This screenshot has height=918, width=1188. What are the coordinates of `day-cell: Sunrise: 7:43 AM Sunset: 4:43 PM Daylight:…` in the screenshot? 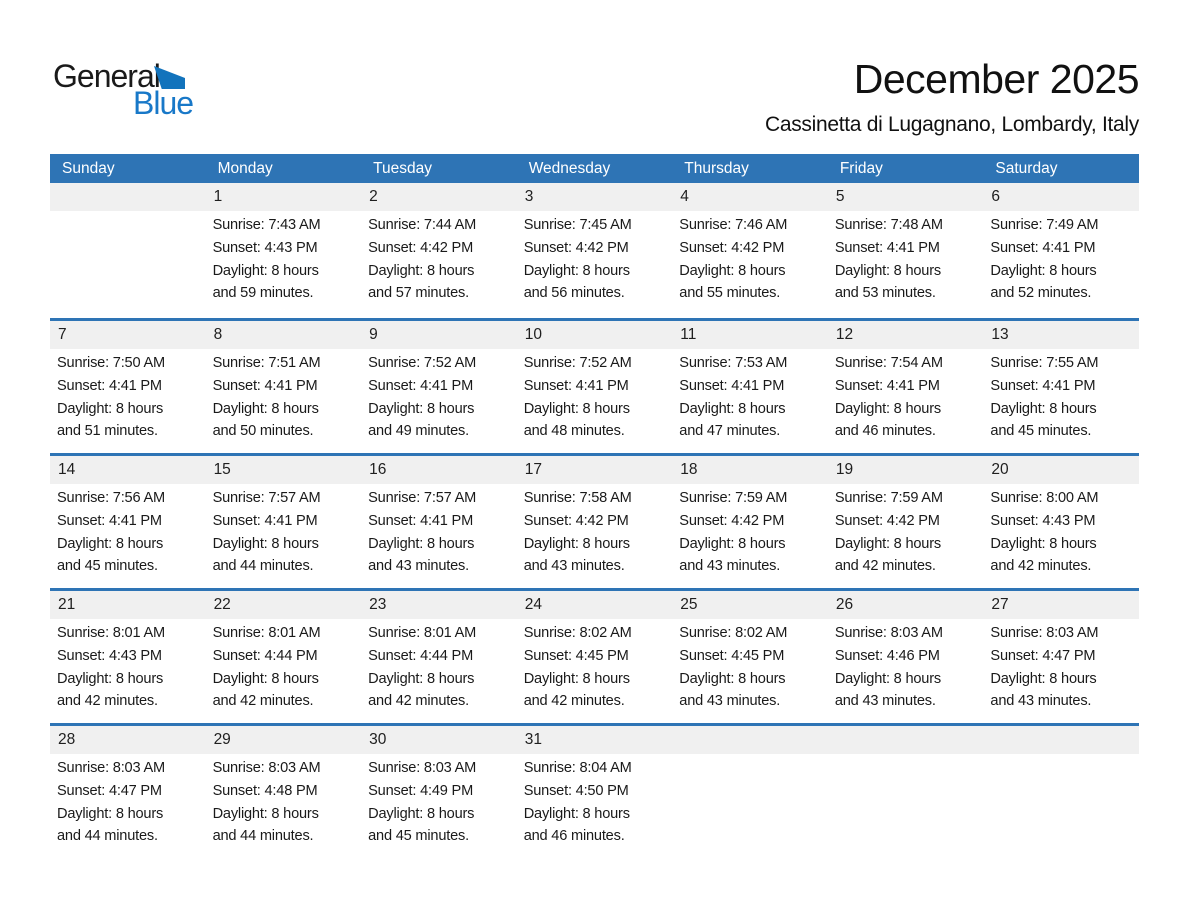 It's located at (284, 258).